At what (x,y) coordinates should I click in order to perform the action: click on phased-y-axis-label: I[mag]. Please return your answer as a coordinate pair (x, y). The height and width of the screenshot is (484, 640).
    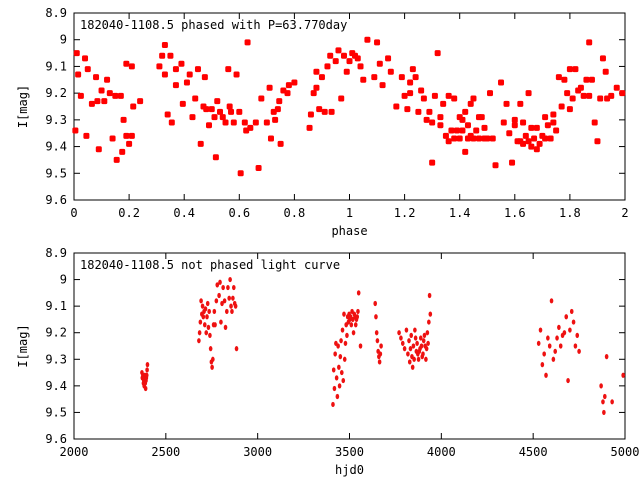
    Looking at the image, I should click on (23, 106).